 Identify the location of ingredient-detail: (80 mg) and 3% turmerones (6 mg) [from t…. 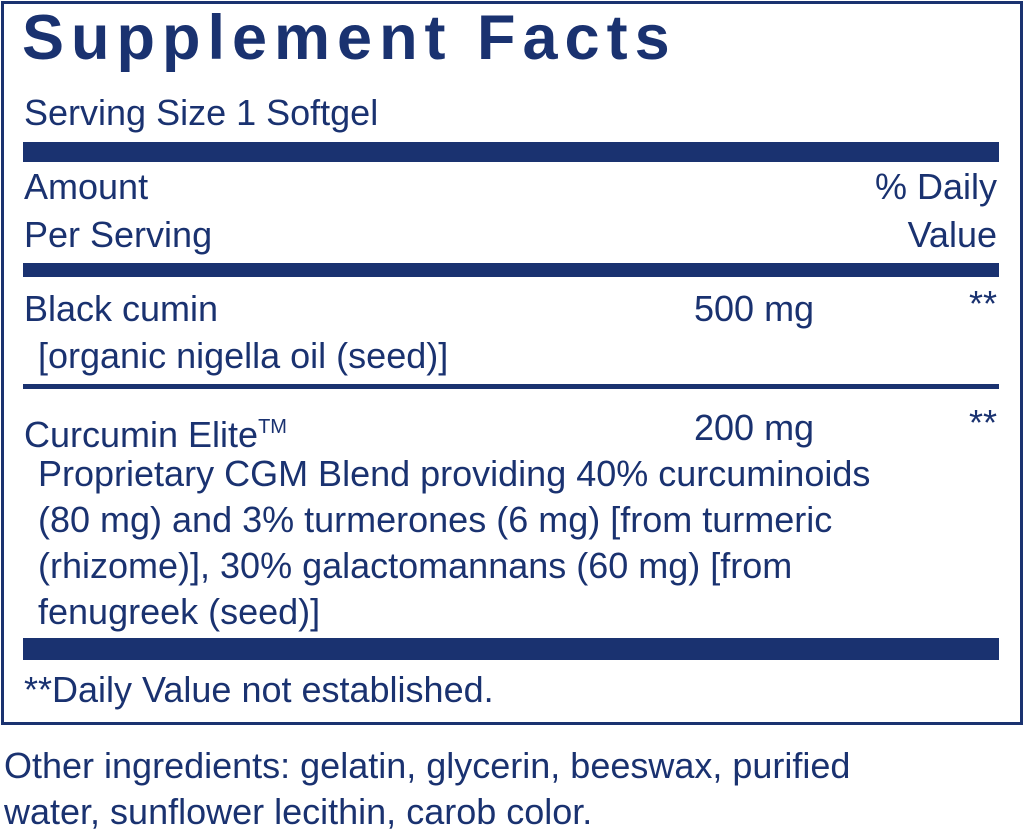
(435, 519).